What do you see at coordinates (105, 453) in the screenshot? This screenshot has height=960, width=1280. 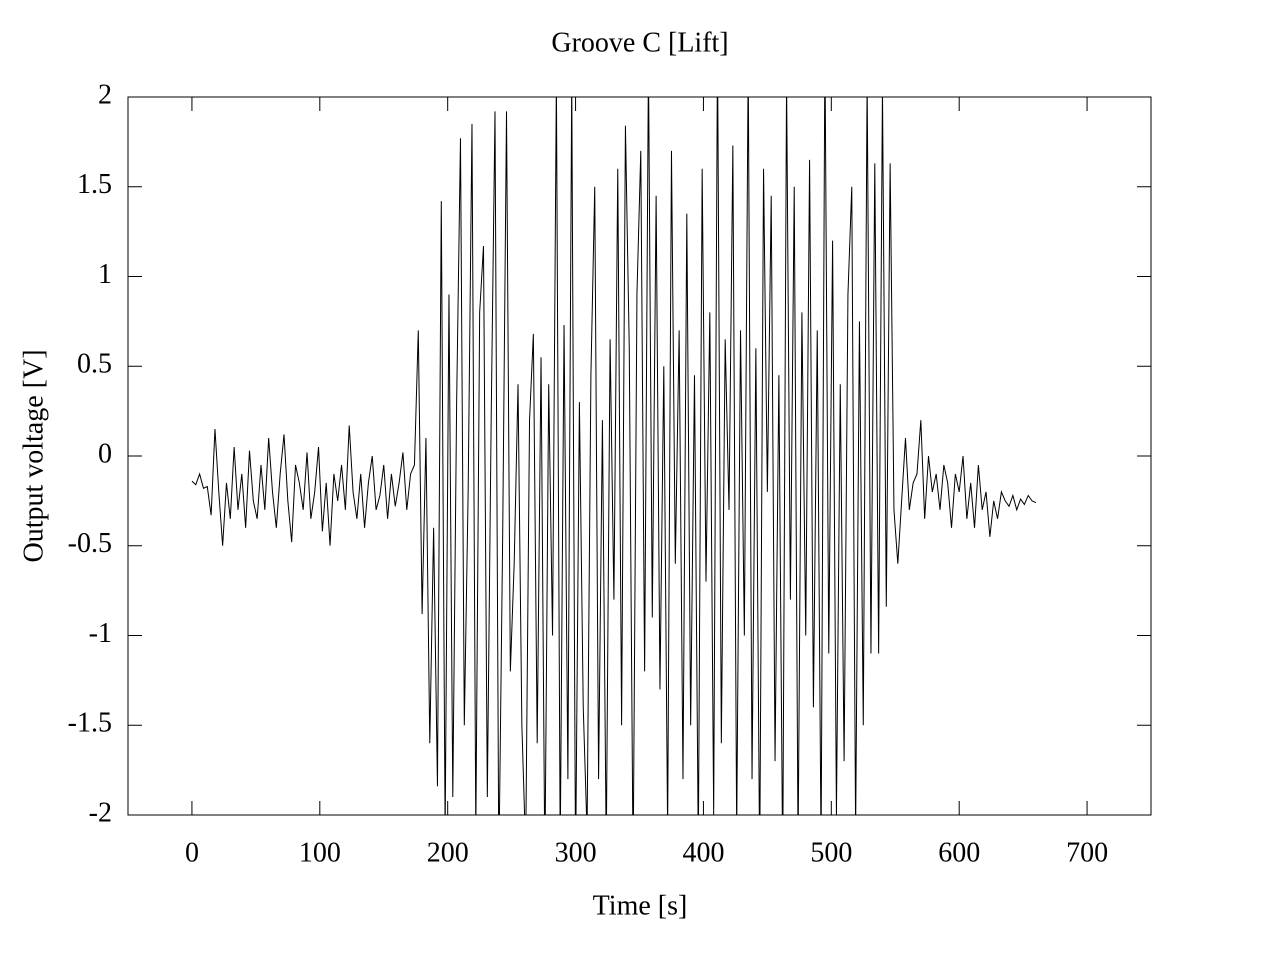 I see `y-tick-label: 0` at bounding box center [105, 453].